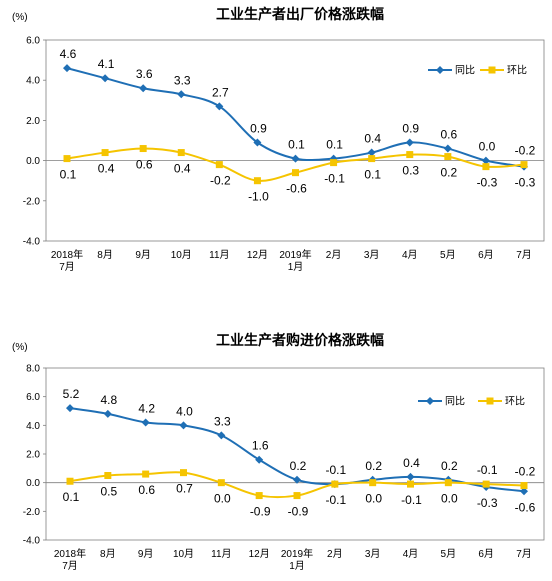  I want to click on x-tick-label: 2018年, so click(70, 553).